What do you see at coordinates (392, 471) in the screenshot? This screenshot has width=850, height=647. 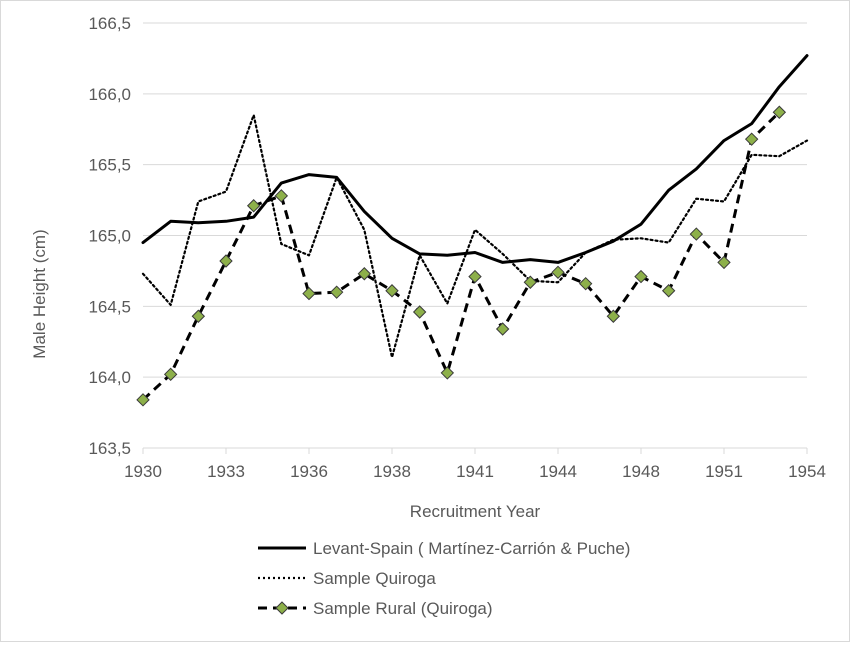 I see `x-tick-label: 1938` at bounding box center [392, 471].